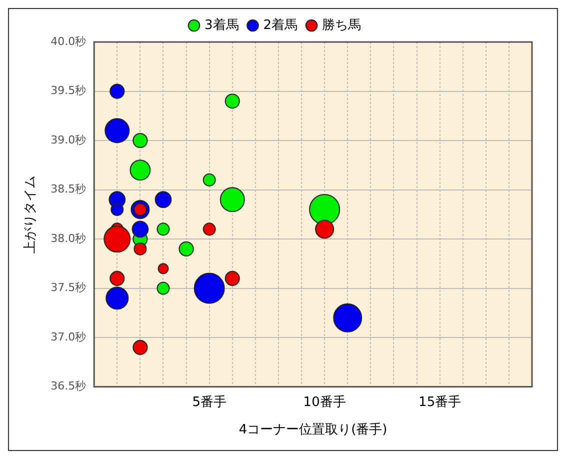 The width and height of the screenshot is (566, 459). I want to click on y-tick-label: 39.5秒, so click(68, 91).